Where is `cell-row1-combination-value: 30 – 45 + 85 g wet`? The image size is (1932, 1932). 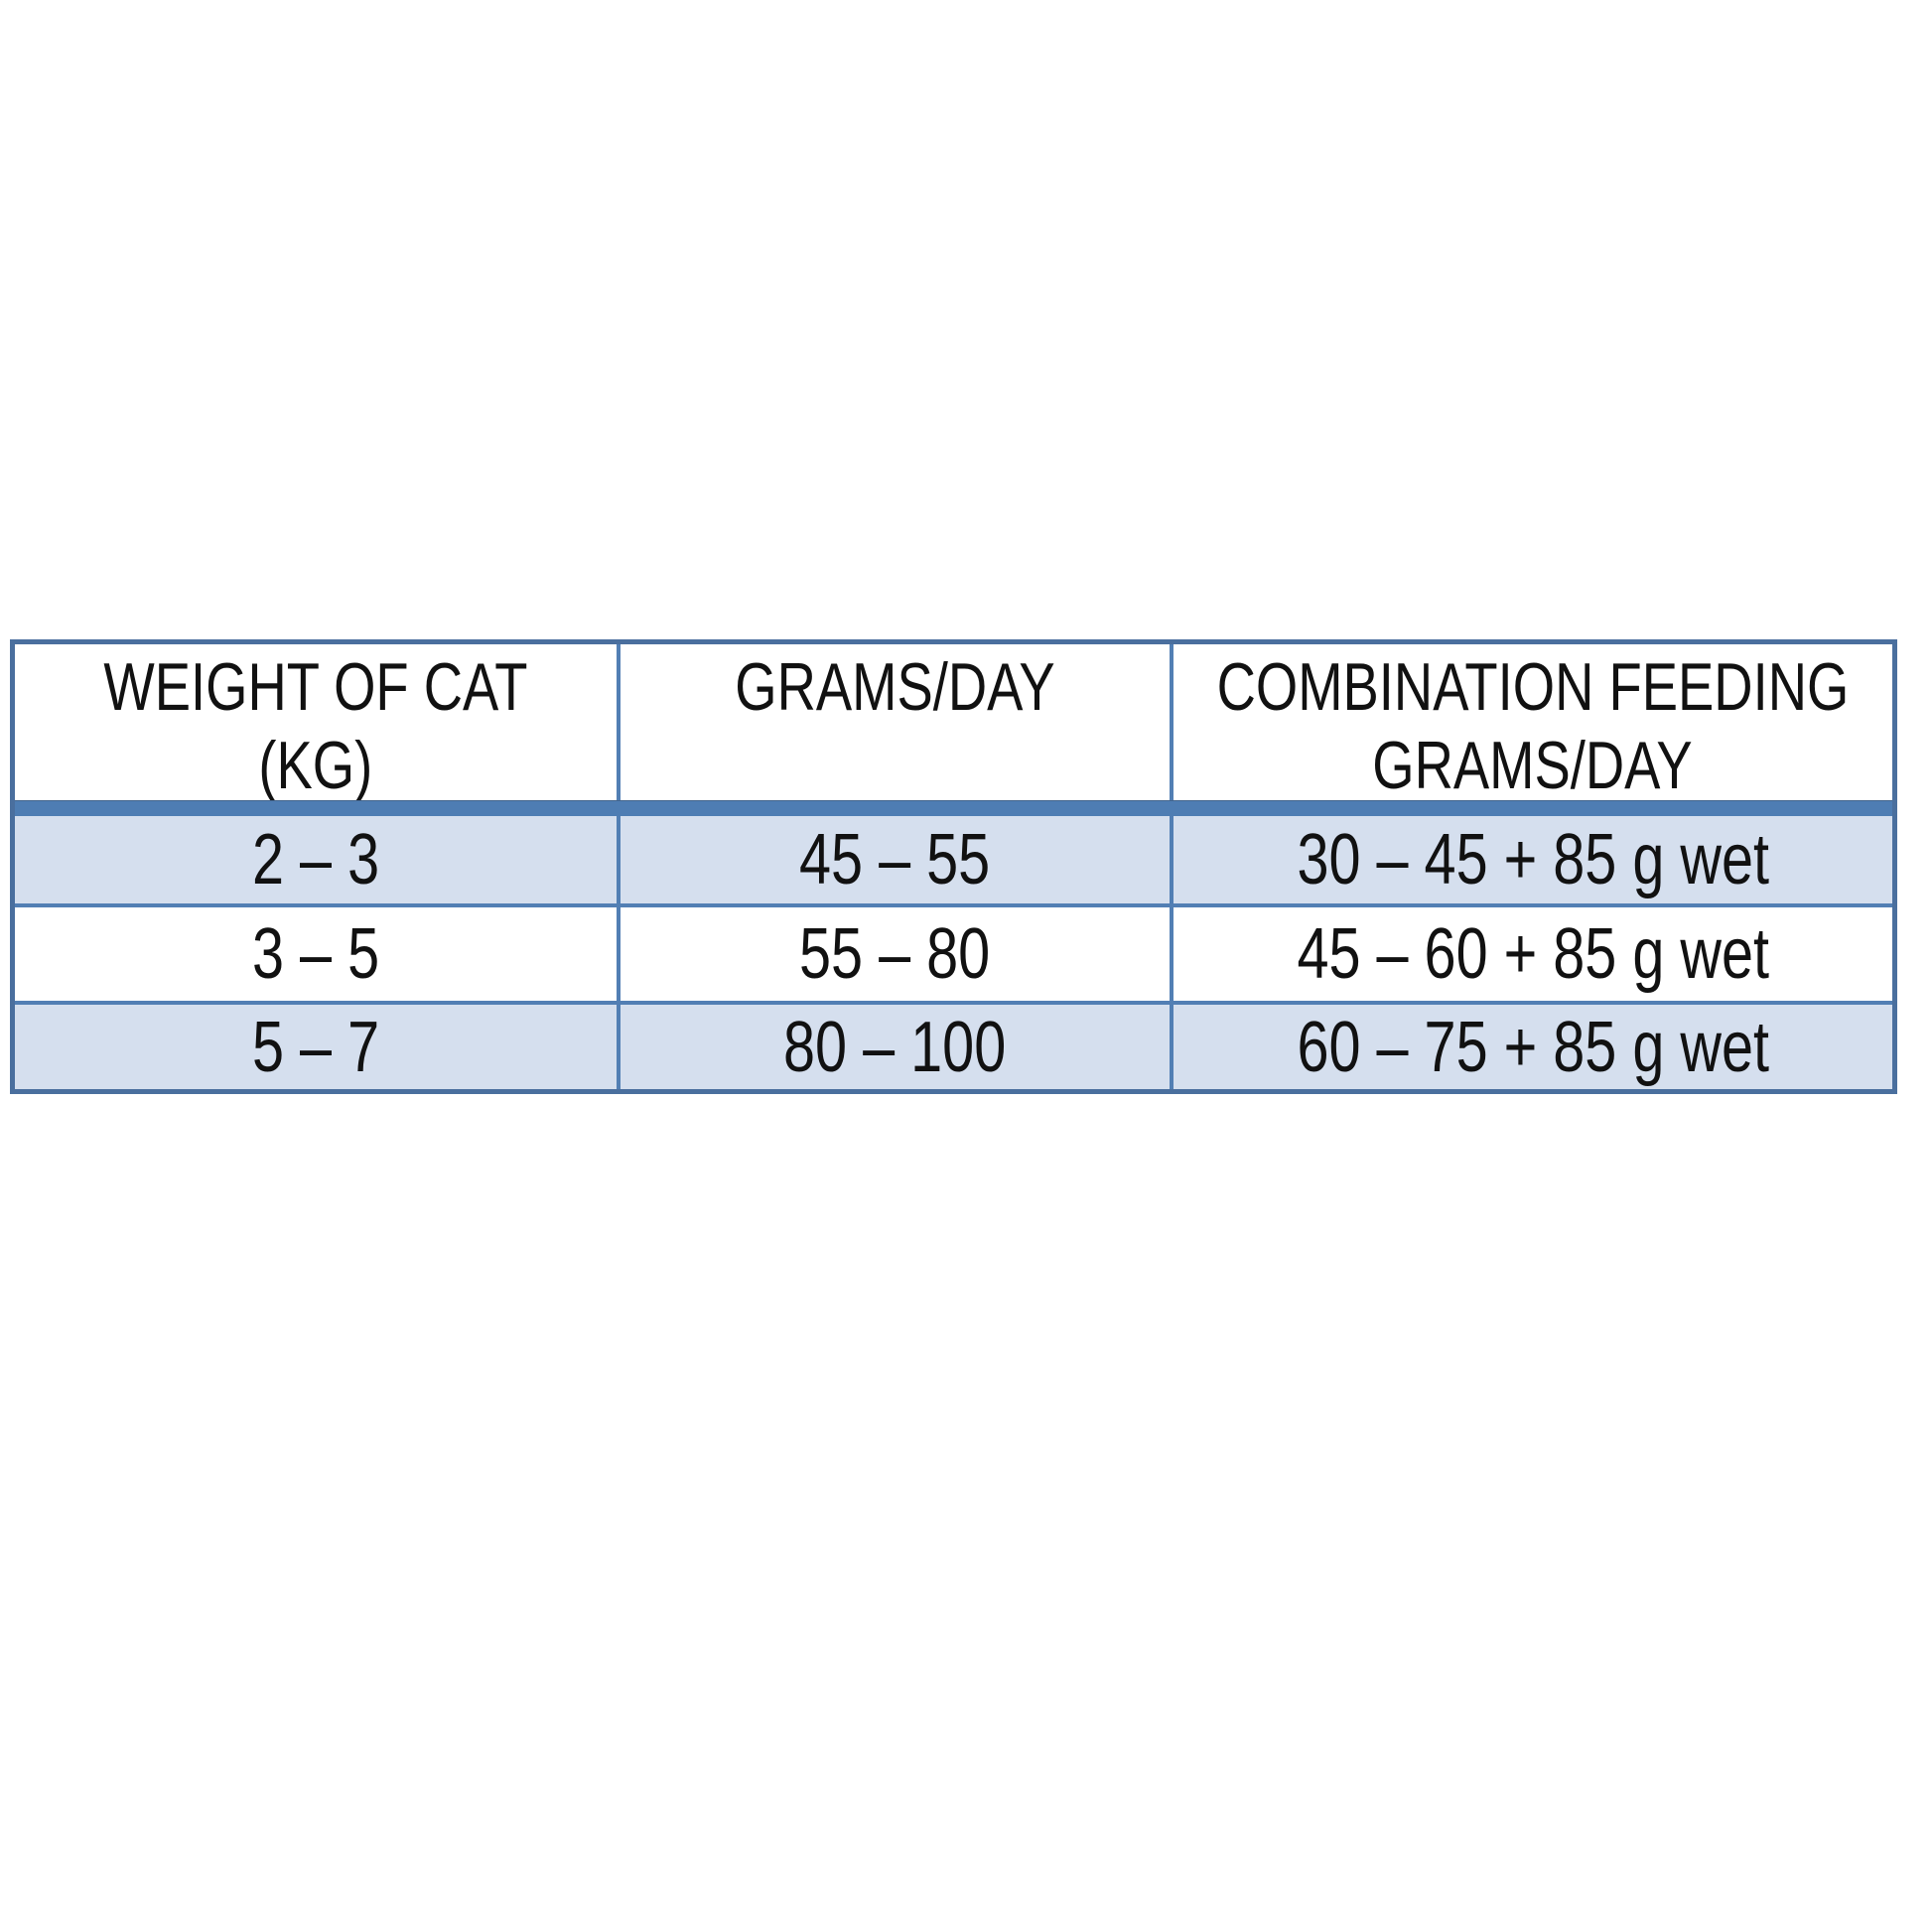 cell-row1-combination-value: 30 – 45 + 85 g wet is located at coordinates (1533, 860).